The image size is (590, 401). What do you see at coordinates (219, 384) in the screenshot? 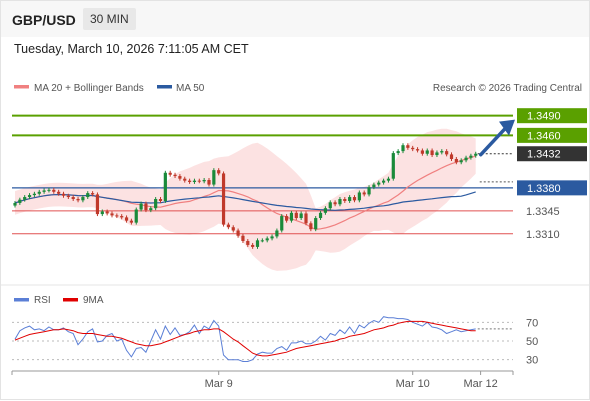
I see `x-label-mar-9: Mar 9` at bounding box center [219, 384].